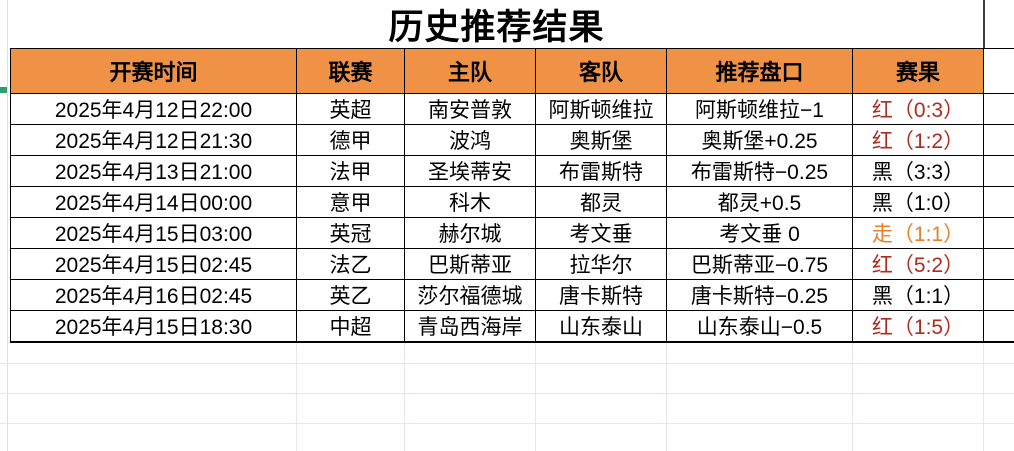 The height and width of the screenshot is (451, 1014). I want to click on header-result: 赛果, so click(918, 71).